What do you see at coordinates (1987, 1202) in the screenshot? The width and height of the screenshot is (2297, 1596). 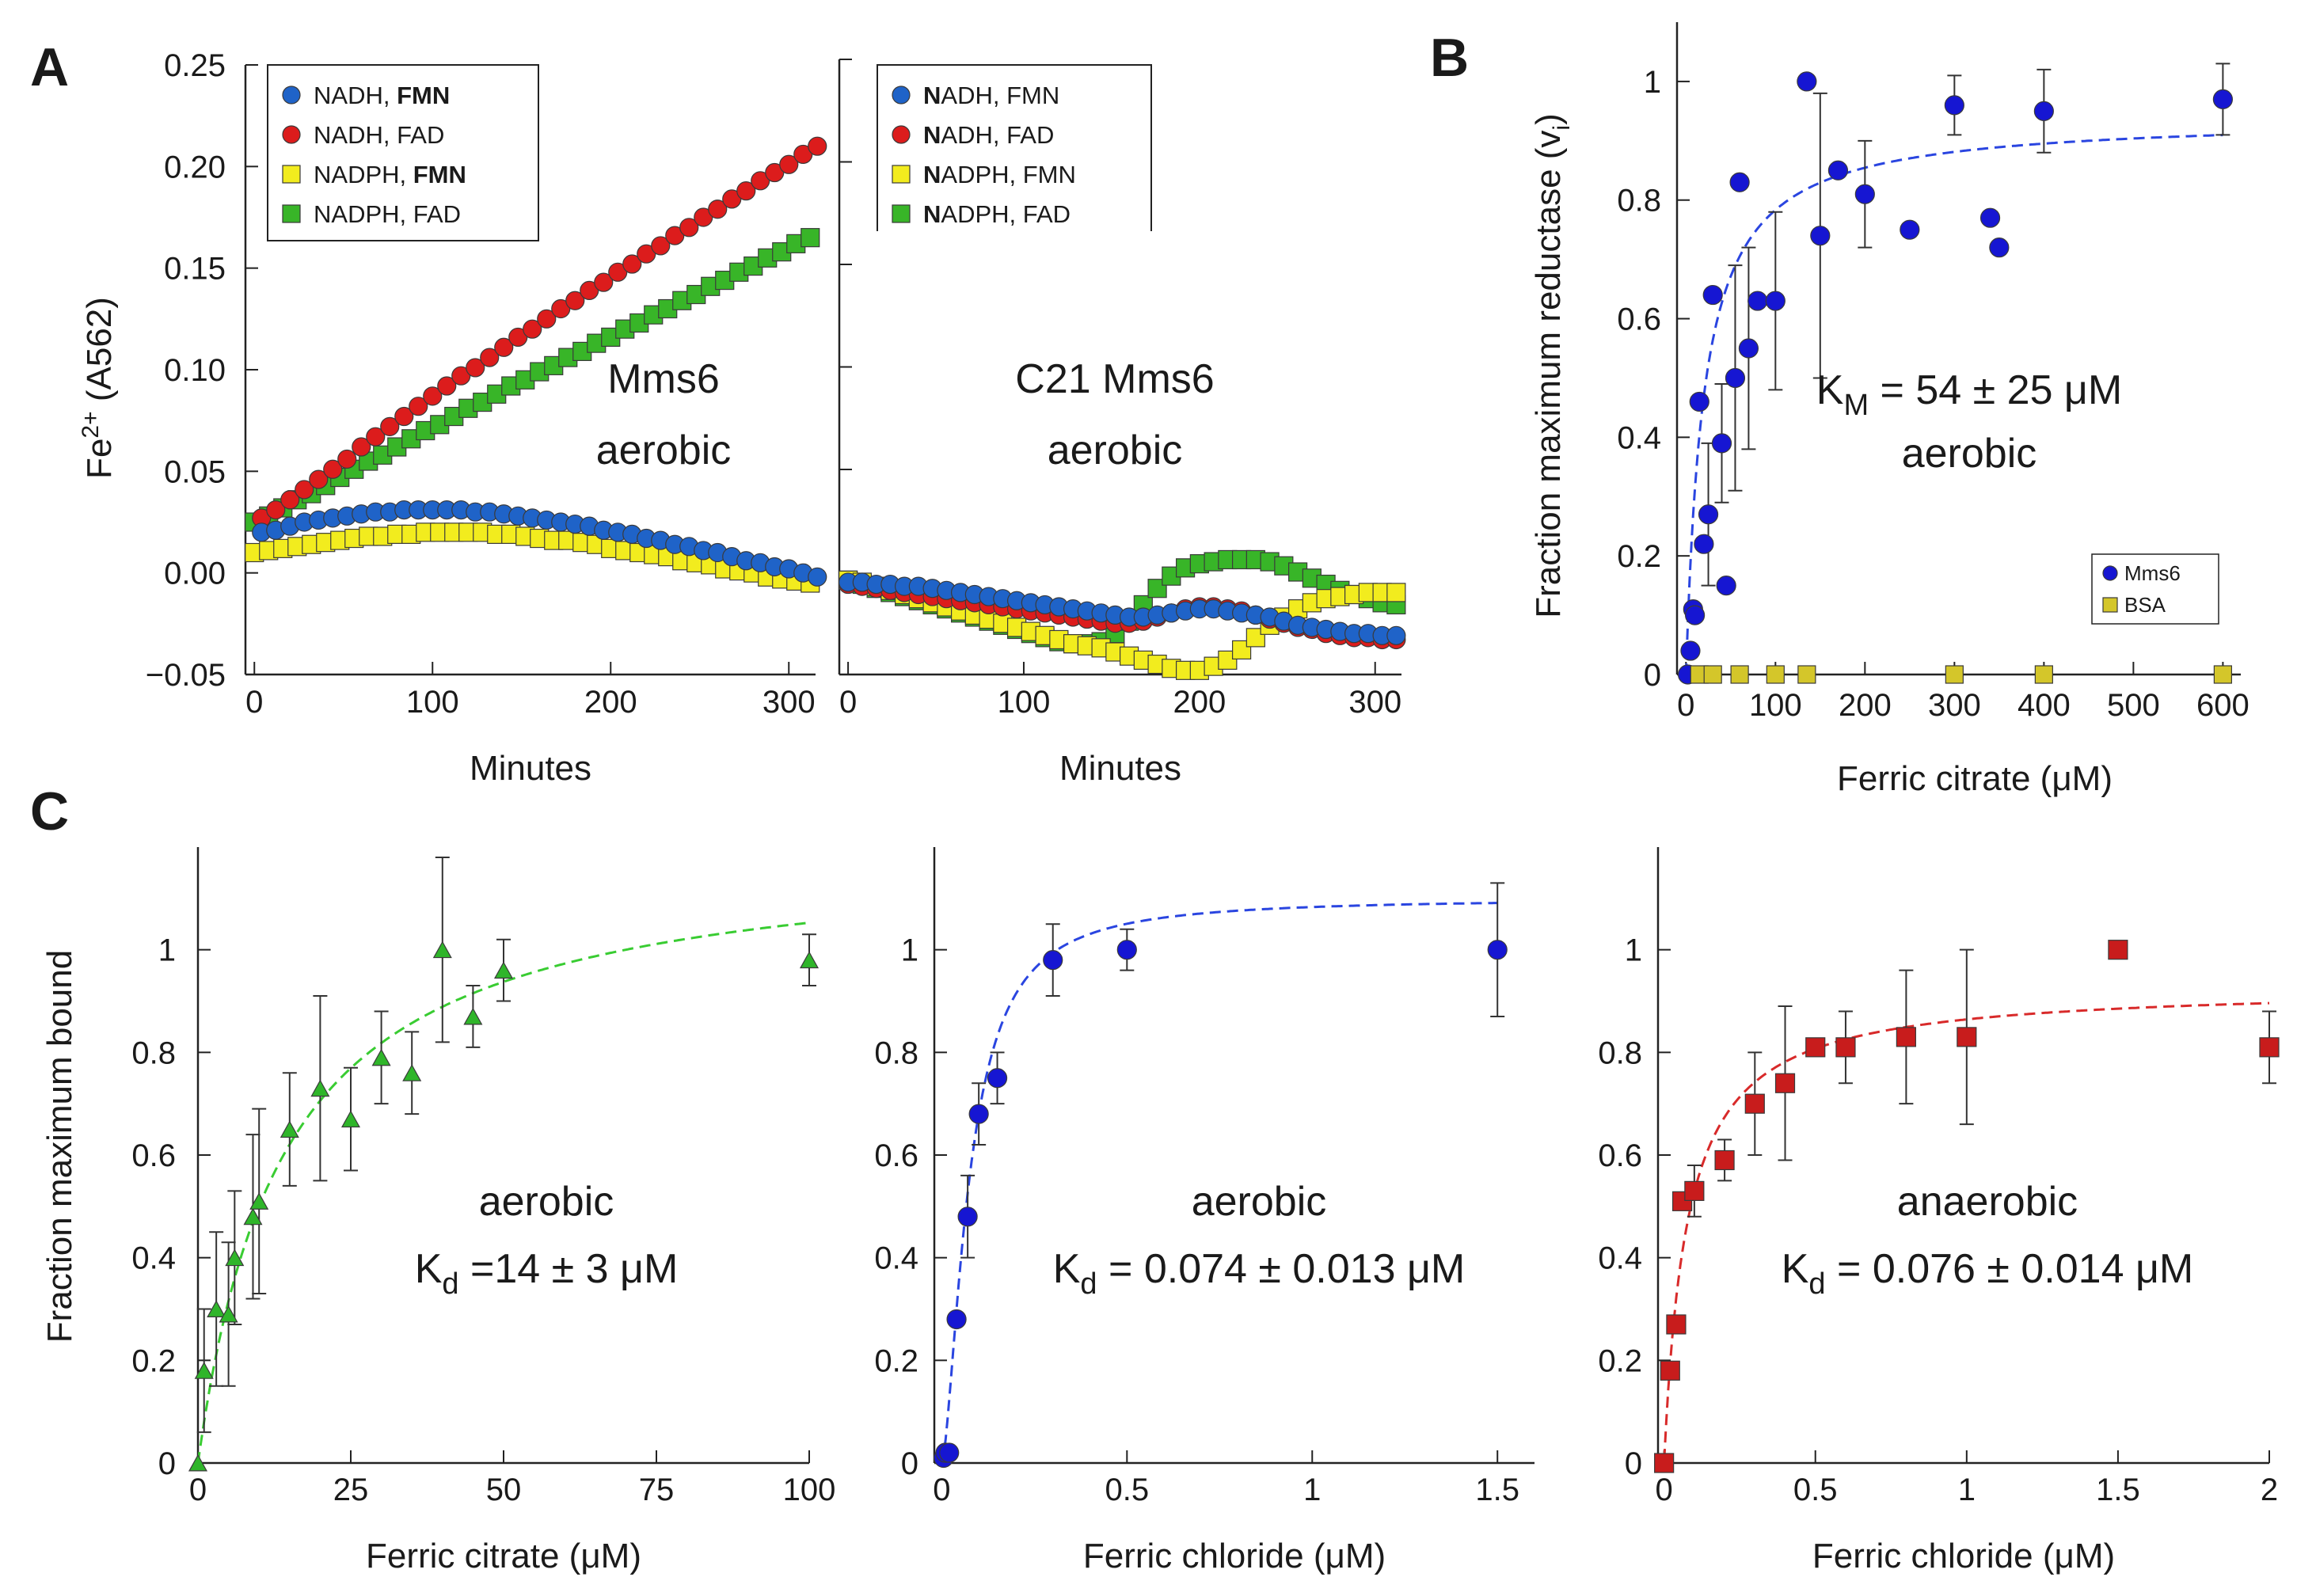 I see `annotation-condition: anaerobic` at bounding box center [1987, 1202].